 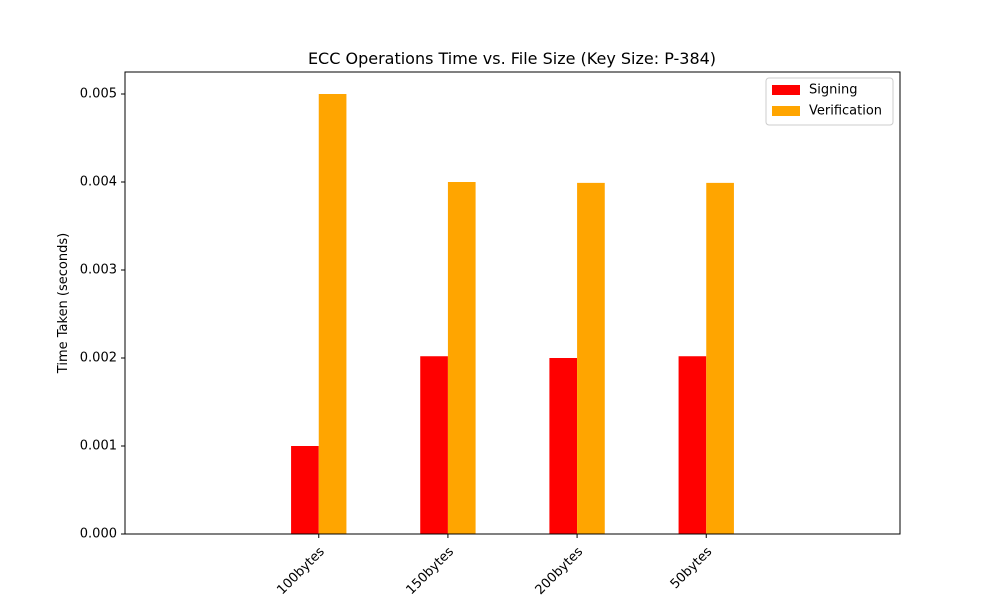 What do you see at coordinates (98, 182) in the screenshot?
I see `y-tick-label: 0.004` at bounding box center [98, 182].